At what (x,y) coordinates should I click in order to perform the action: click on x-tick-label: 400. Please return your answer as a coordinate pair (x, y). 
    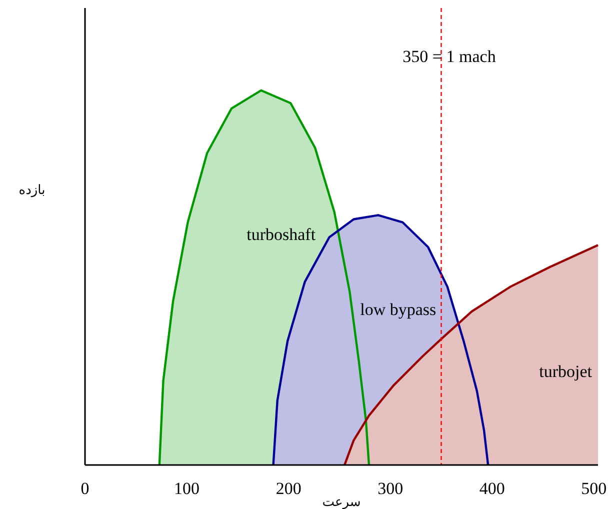
    Looking at the image, I should click on (492, 488).